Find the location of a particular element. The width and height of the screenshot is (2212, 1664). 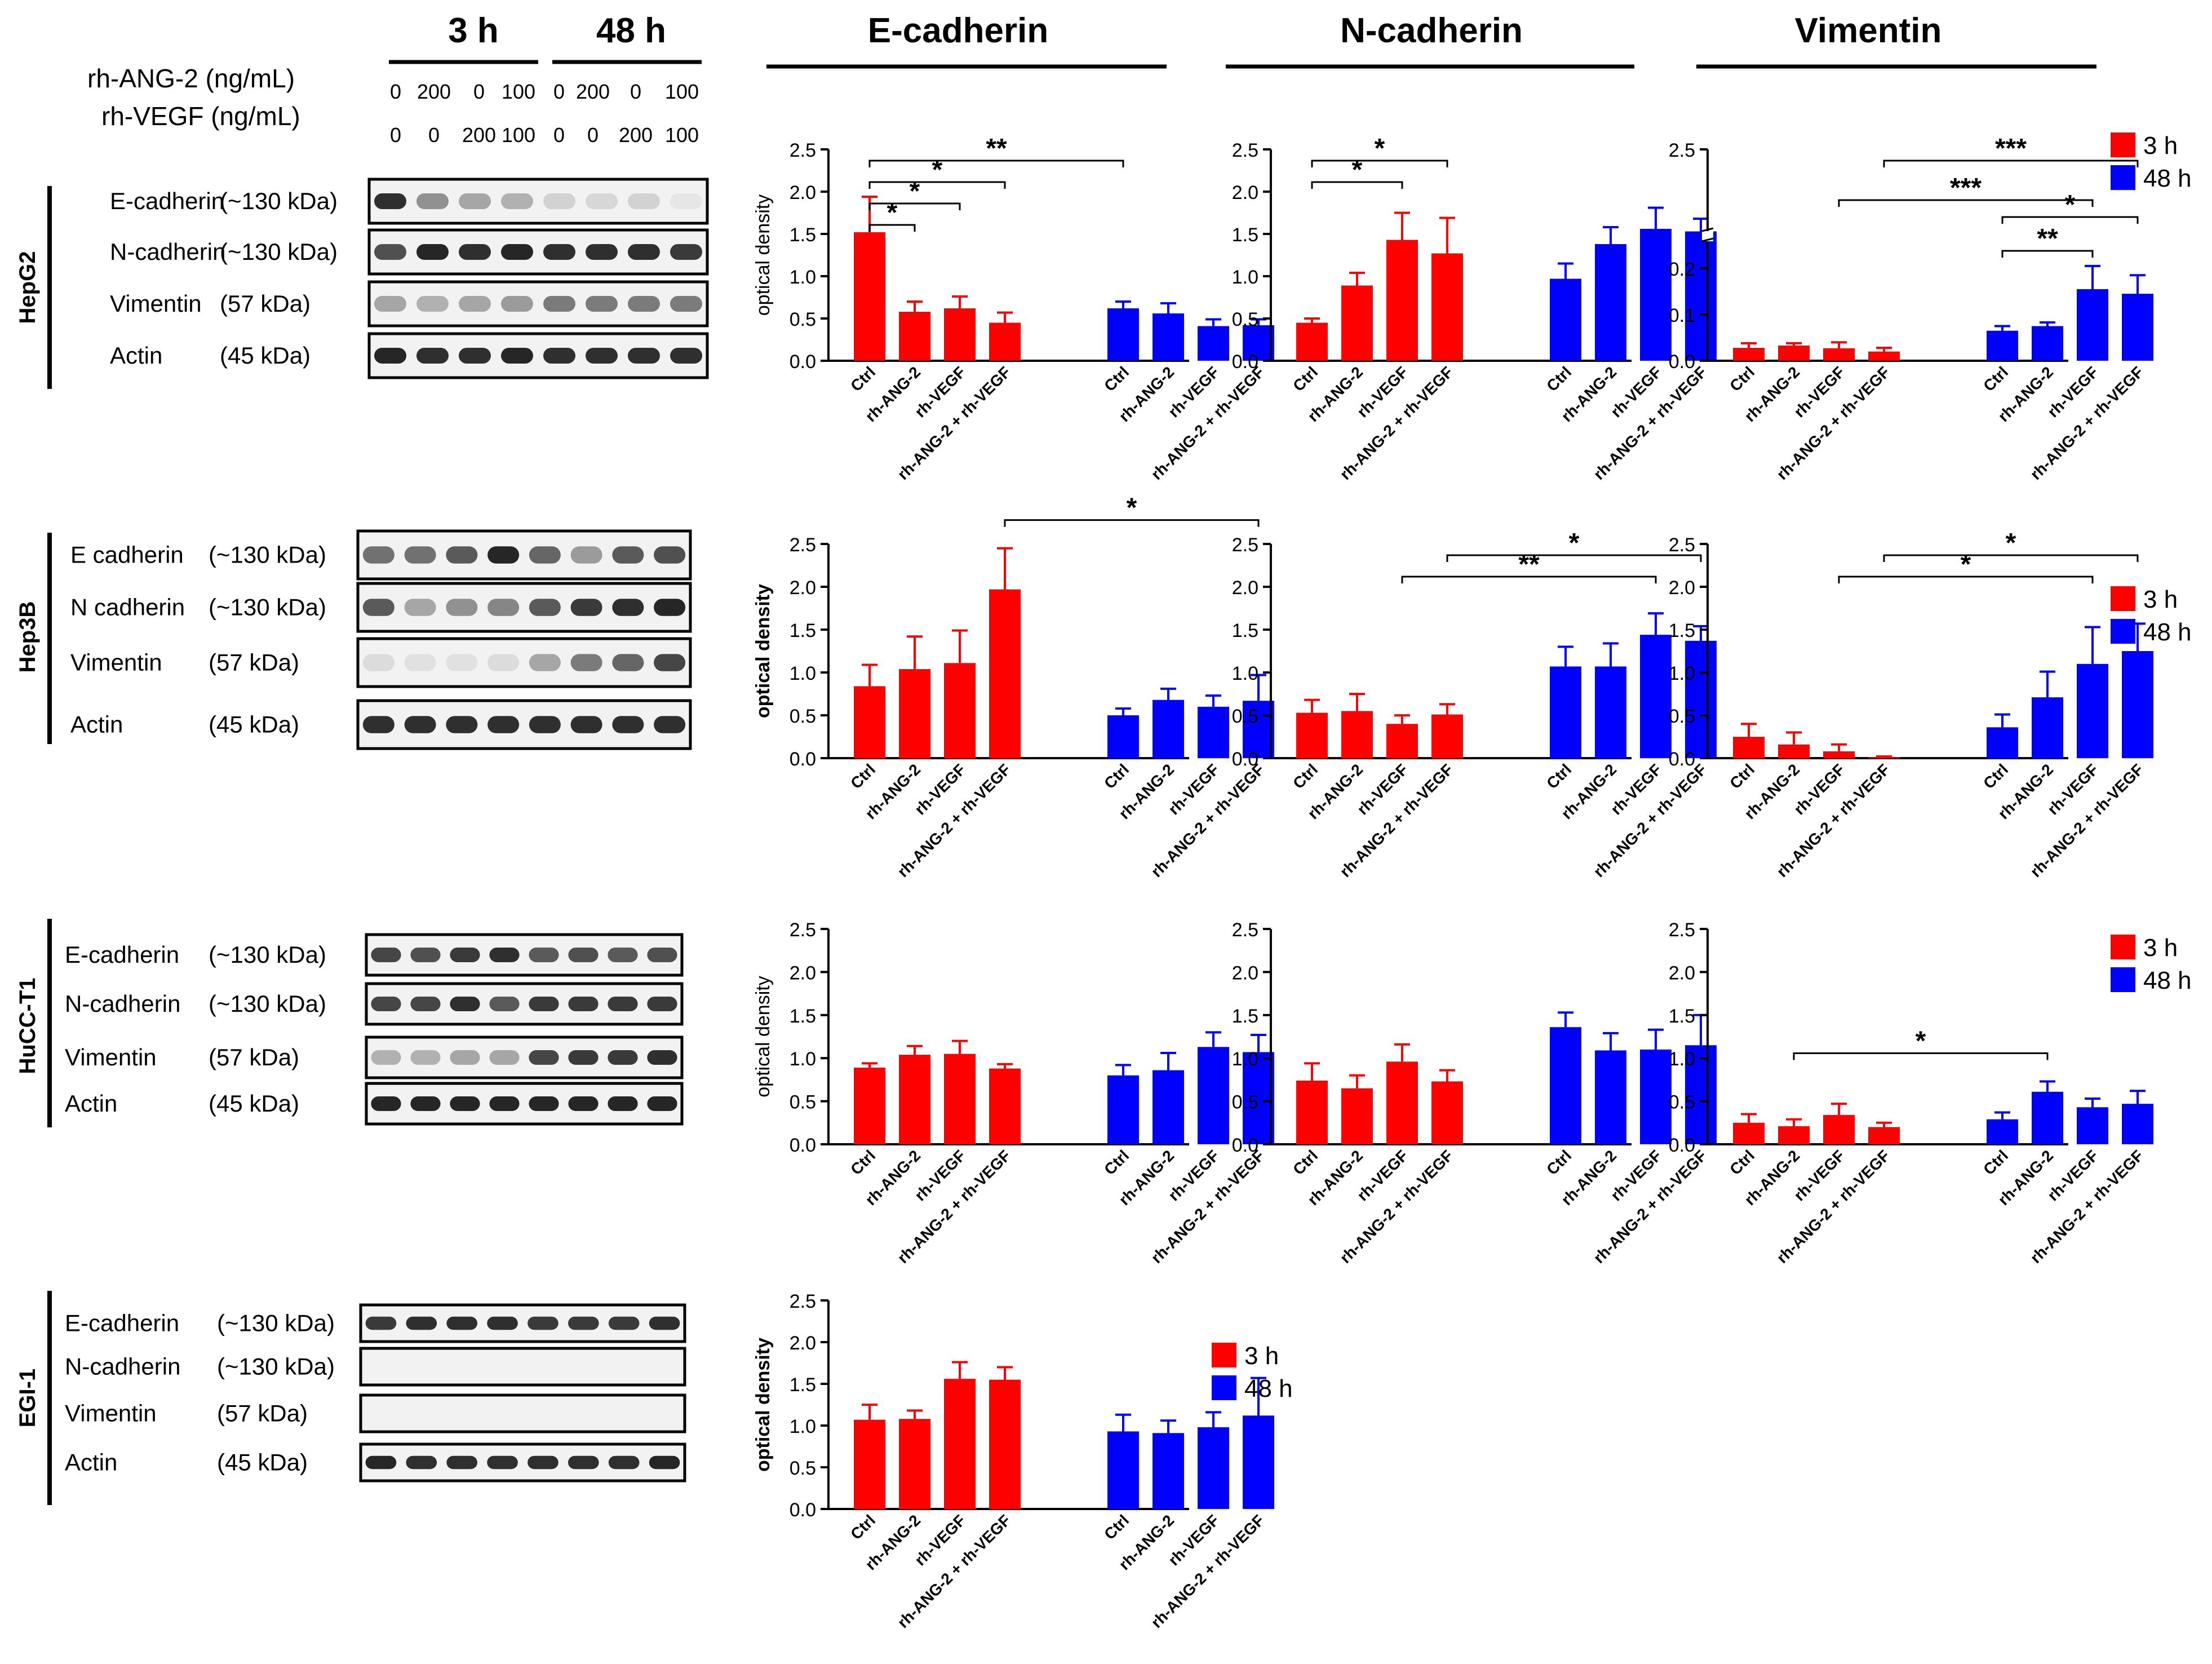

legend-label: 3 h is located at coordinates (2160, 599).